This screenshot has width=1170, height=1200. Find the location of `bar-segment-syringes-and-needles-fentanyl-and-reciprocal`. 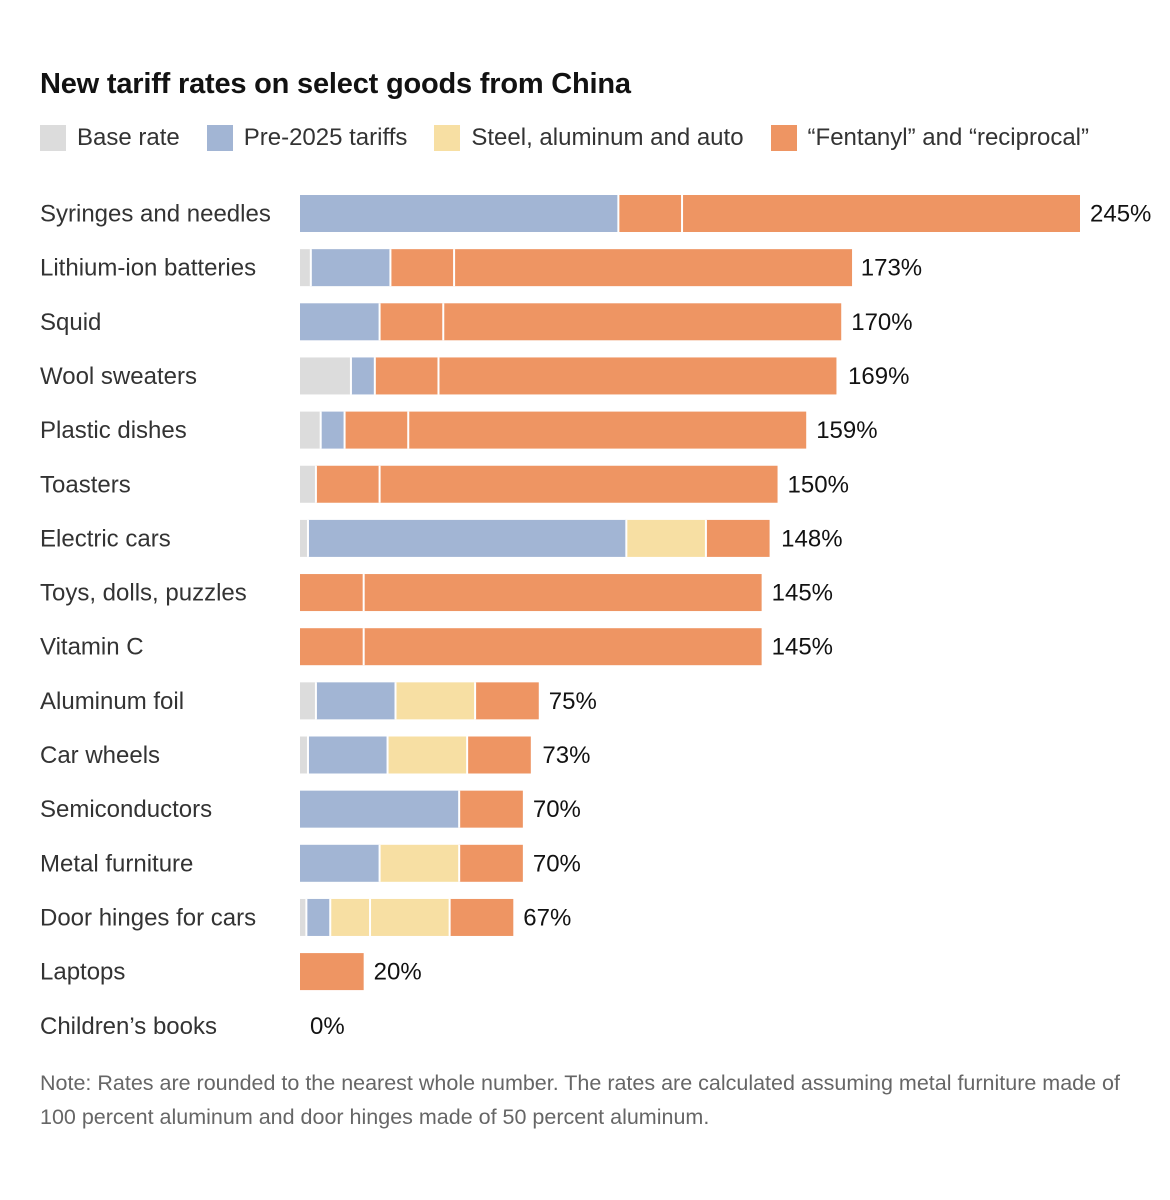

bar-segment-syringes-and-needles-fentanyl-and-reciprocal is located at coordinates (849, 213).